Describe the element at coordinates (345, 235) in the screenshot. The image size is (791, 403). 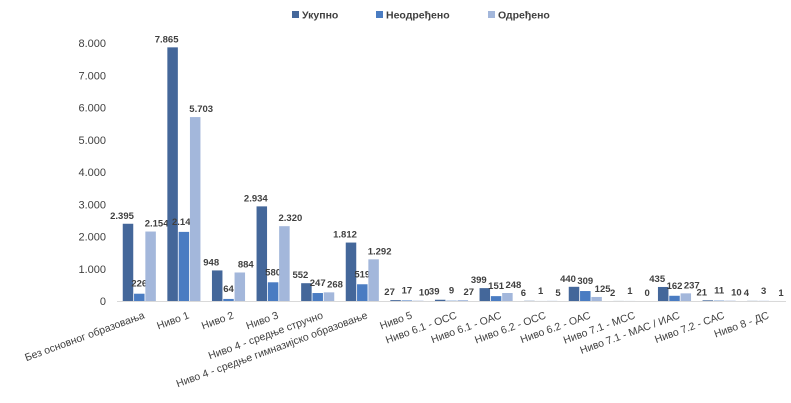
I see `data-label: 1.812` at that location.